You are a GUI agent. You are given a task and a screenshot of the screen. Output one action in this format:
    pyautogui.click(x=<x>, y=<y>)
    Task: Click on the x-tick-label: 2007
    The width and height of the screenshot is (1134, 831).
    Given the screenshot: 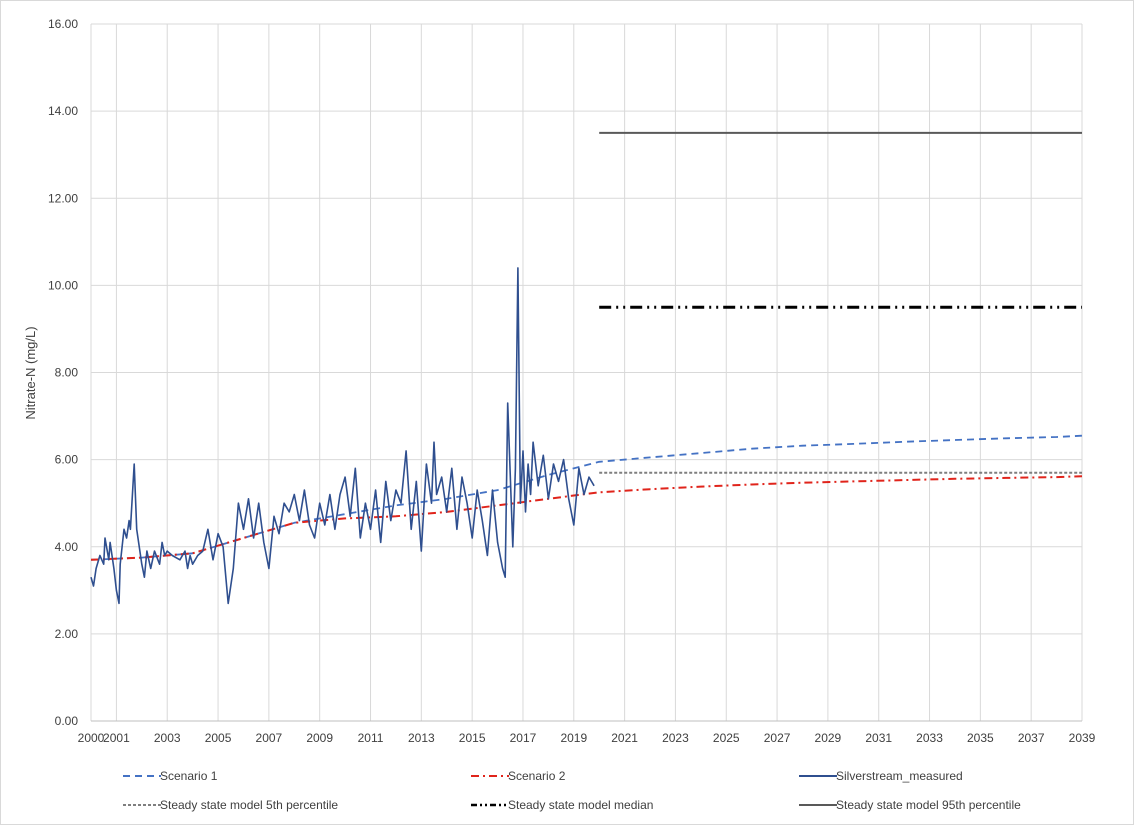 What is the action you would take?
    pyautogui.click(x=269, y=738)
    